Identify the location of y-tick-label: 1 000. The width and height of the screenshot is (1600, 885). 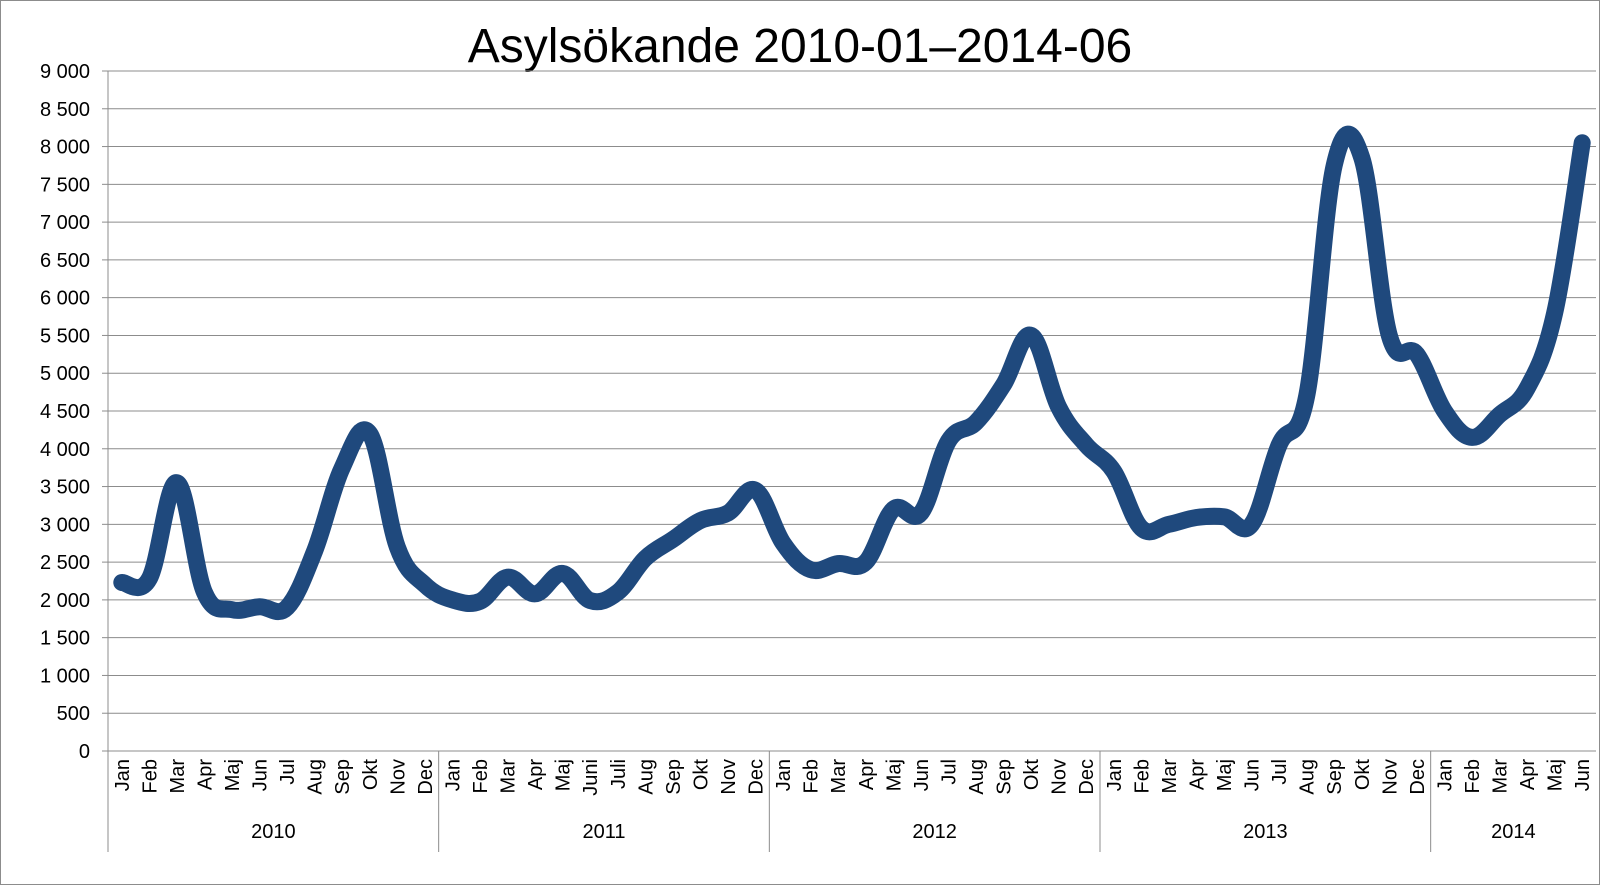
(65, 676).